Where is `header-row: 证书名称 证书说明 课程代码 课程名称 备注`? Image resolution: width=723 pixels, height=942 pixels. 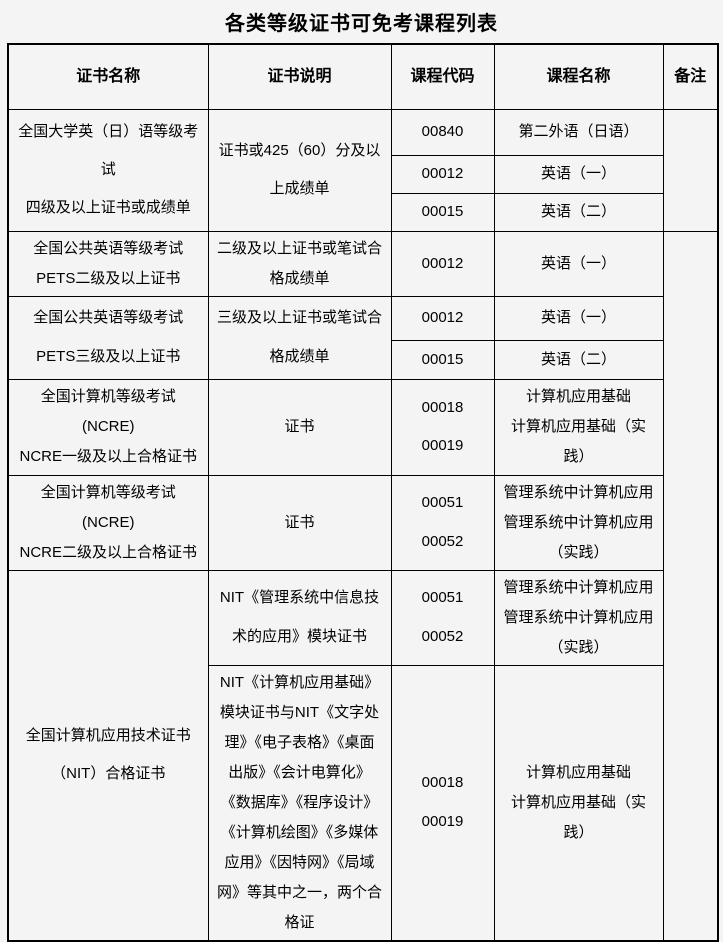
header-row: 证书名称 证书说明 课程代码 课程名称 备注 is located at coordinates (363, 76).